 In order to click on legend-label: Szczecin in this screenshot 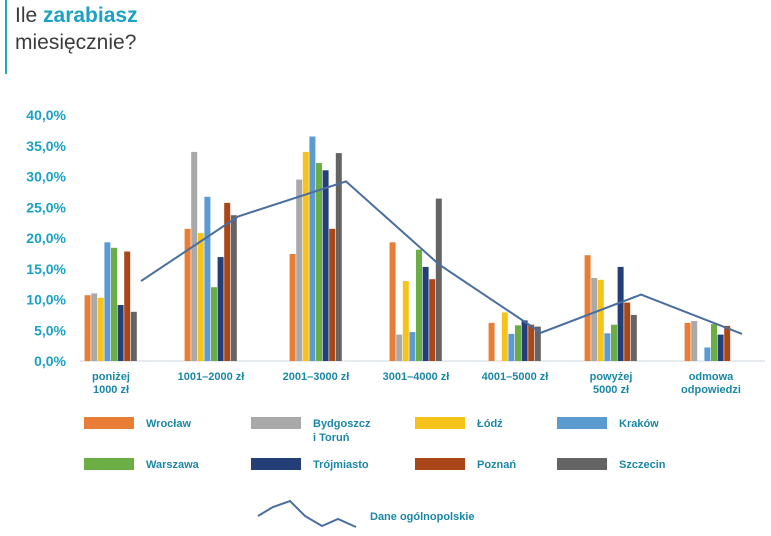, I will do `click(642, 465)`.